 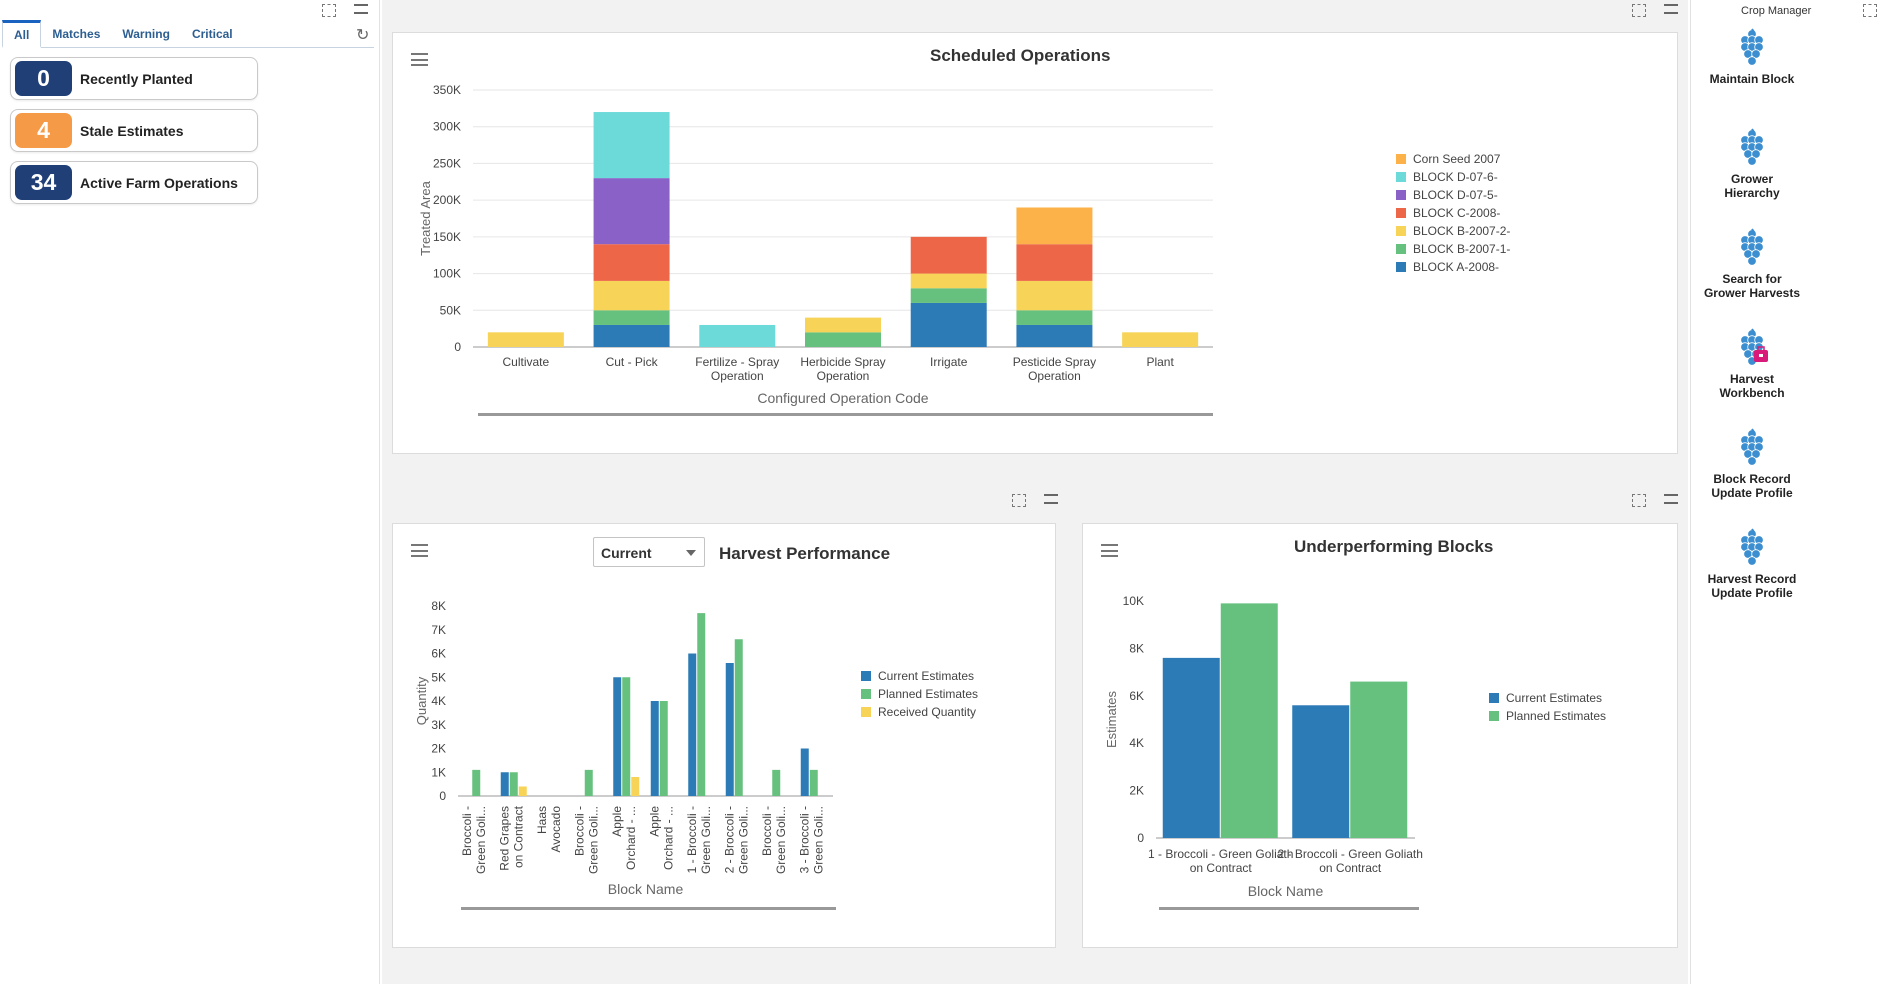 I want to click on x-tick-label: 2 - Broccoli - Green Goliath, so click(x=1350, y=854).